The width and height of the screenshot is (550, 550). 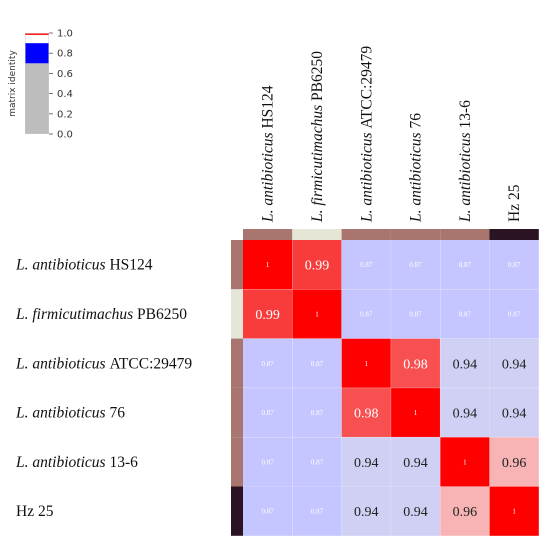 What do you see at coordinates (514, 203) in the screenshot?
I see `column-label-strain: Hz 25` at bounding box center [514, 203].